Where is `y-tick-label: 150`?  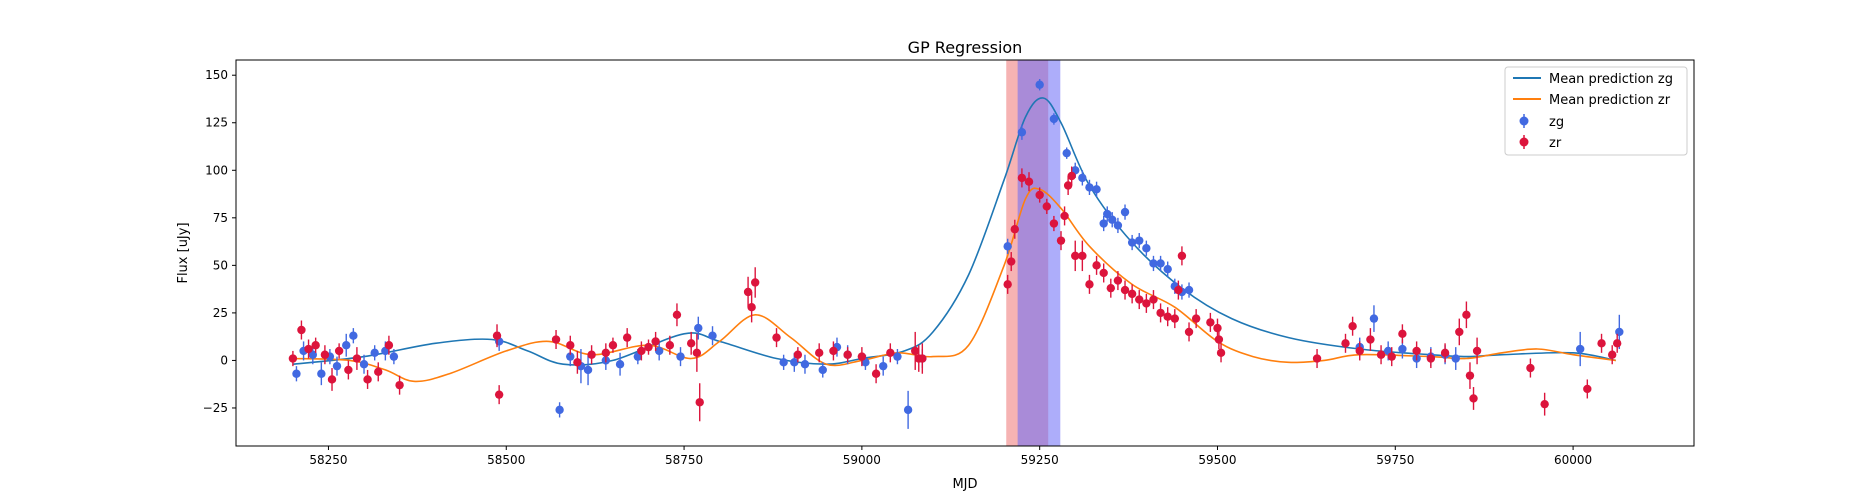 y-tick-label: 150 is located at coordinates (216, 75).